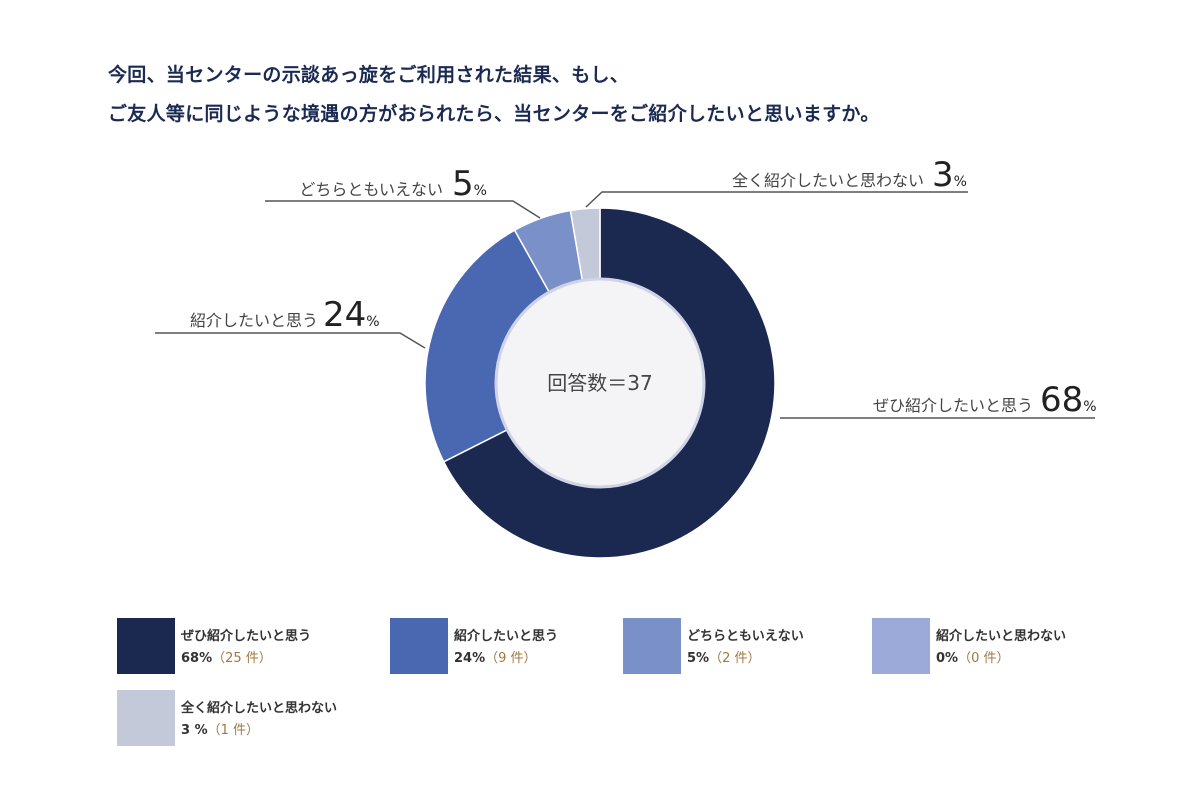 Image resolution: width=1203 pixels, height=788 pixels. What do you see at coordinates (480, 191) in the screenshot?
I see `callout-sign-neutral: %` at bounding box center [480, 191].